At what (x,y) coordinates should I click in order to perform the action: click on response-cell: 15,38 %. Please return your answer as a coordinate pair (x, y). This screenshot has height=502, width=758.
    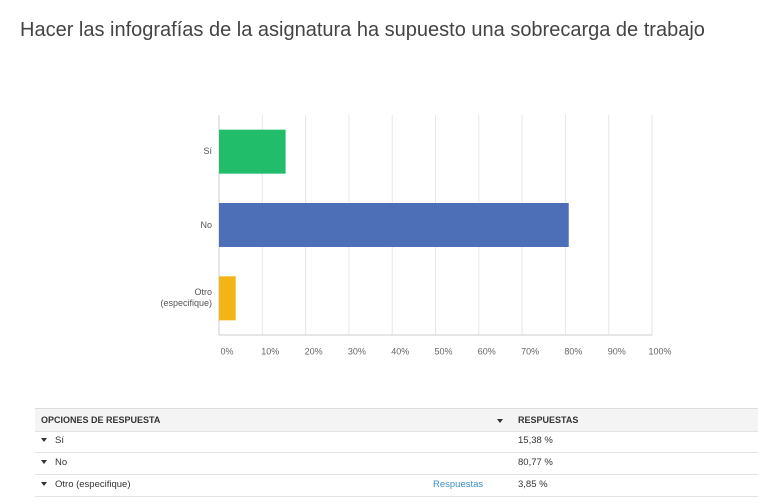
    Looking at the image, I should click on (535, 440).